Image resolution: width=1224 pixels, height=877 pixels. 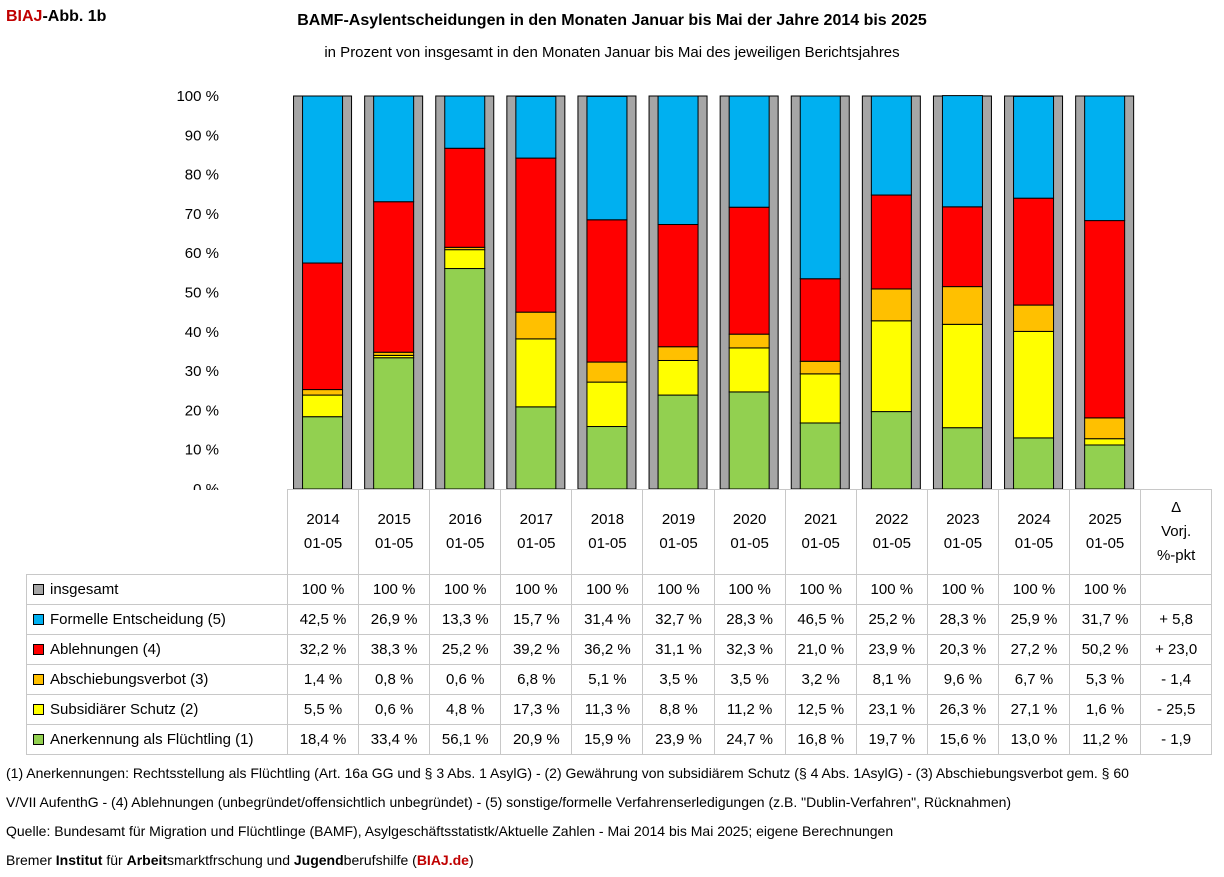 What do you see at coordinates (962, 619) in the screenshot?
I see `value-cell: 28,3 %` at bounding box center [962, 619].